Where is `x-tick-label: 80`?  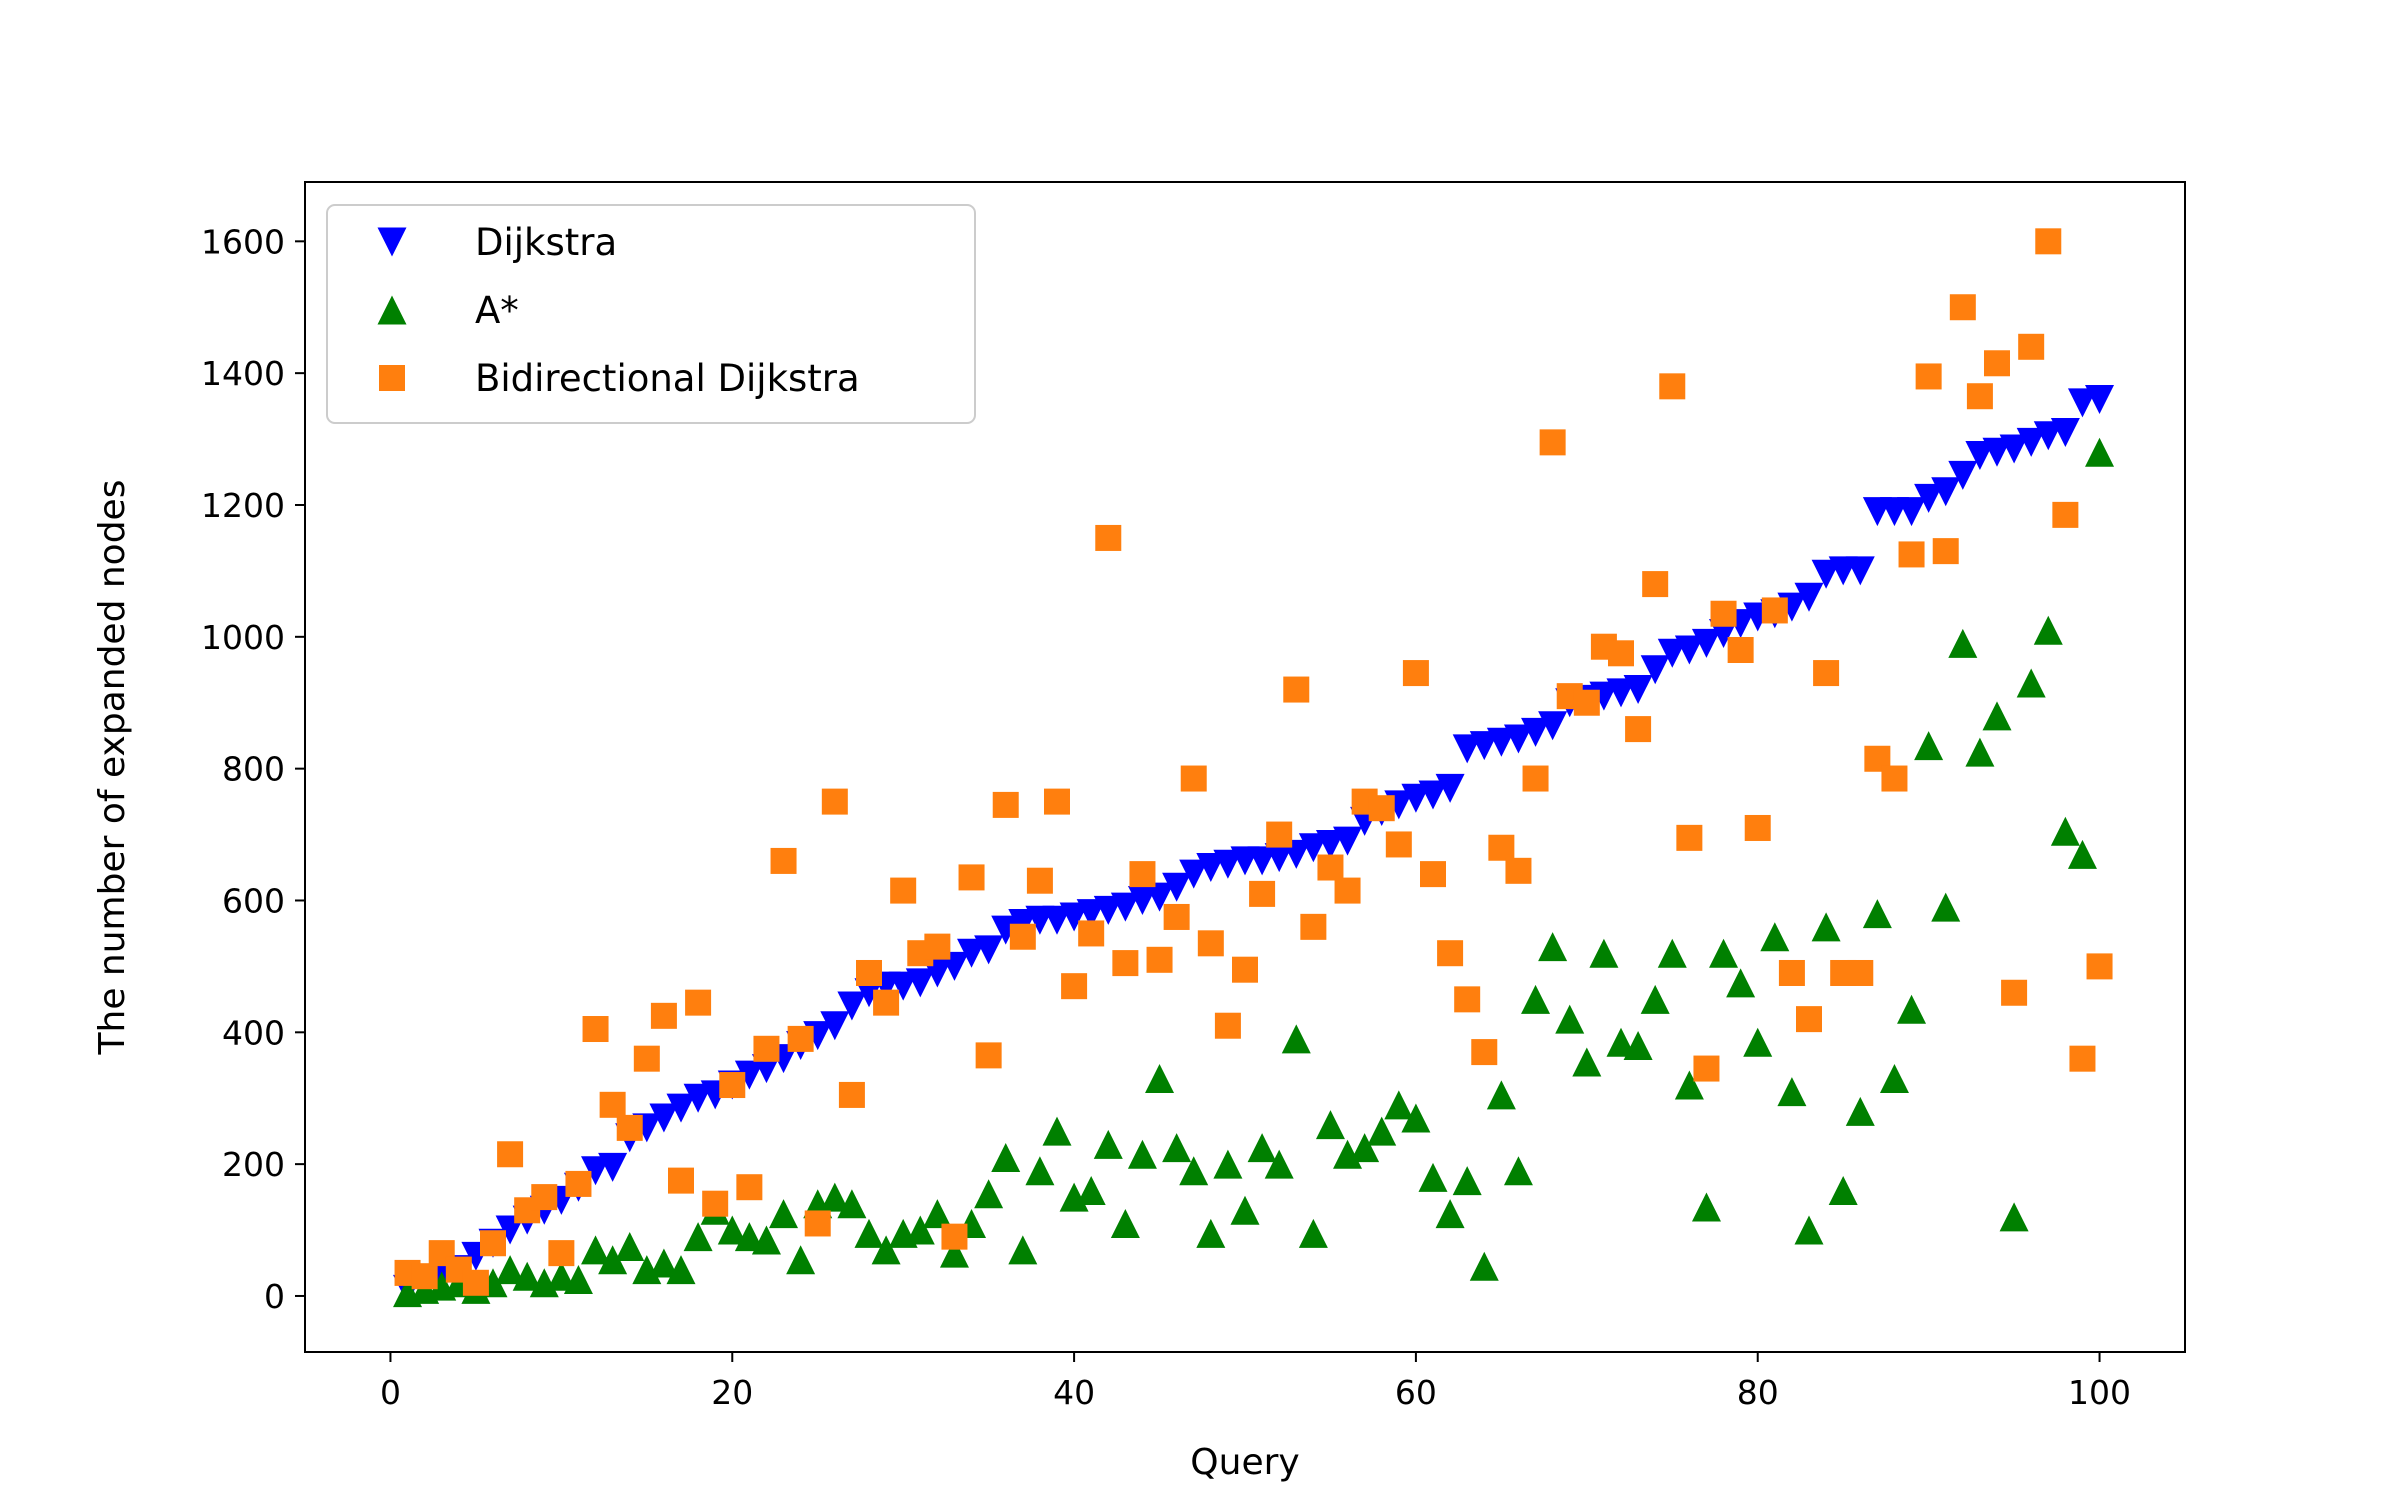 x-tick-label: 80 is located at coordinates (1758, 1392).